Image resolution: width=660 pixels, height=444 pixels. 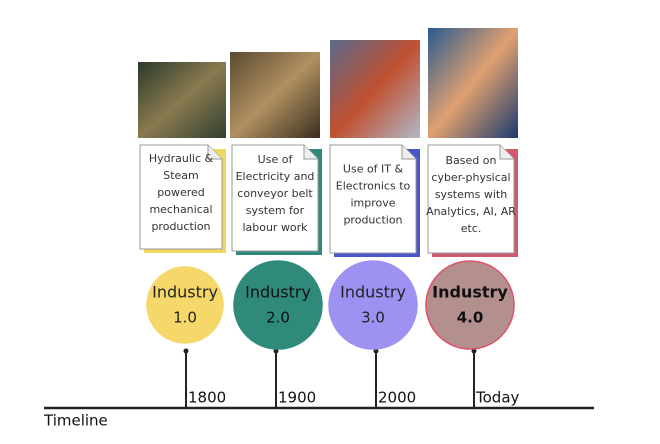 I want to click on stage-description: Electricity and, so click(x=275, y=176).